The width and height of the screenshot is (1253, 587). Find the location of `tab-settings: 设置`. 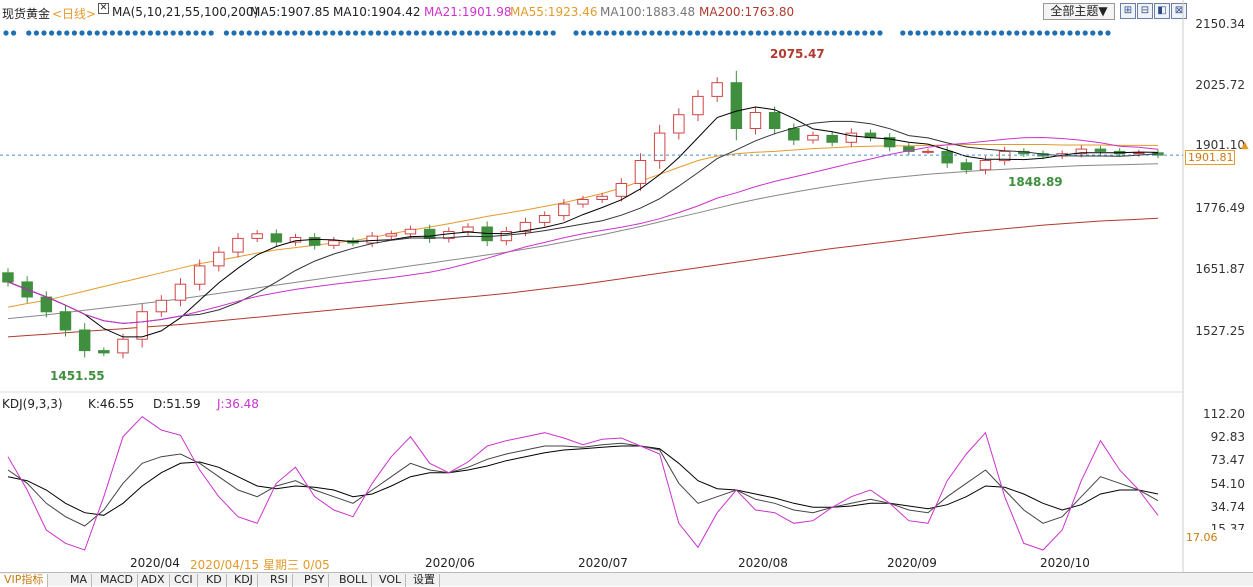

tab-settings: 设置 is located at coordinates (424, 580).